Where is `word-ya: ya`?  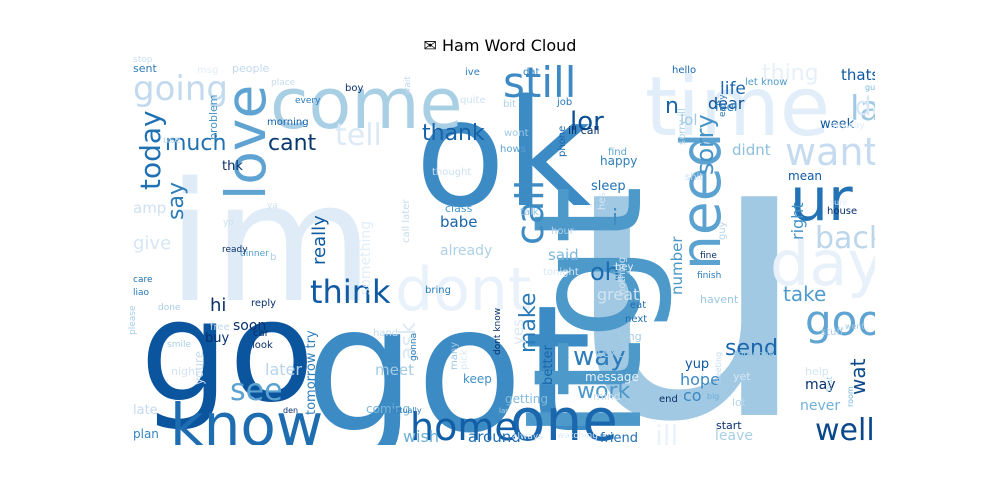 word-ya: ya is located at coordinates (272, 206).